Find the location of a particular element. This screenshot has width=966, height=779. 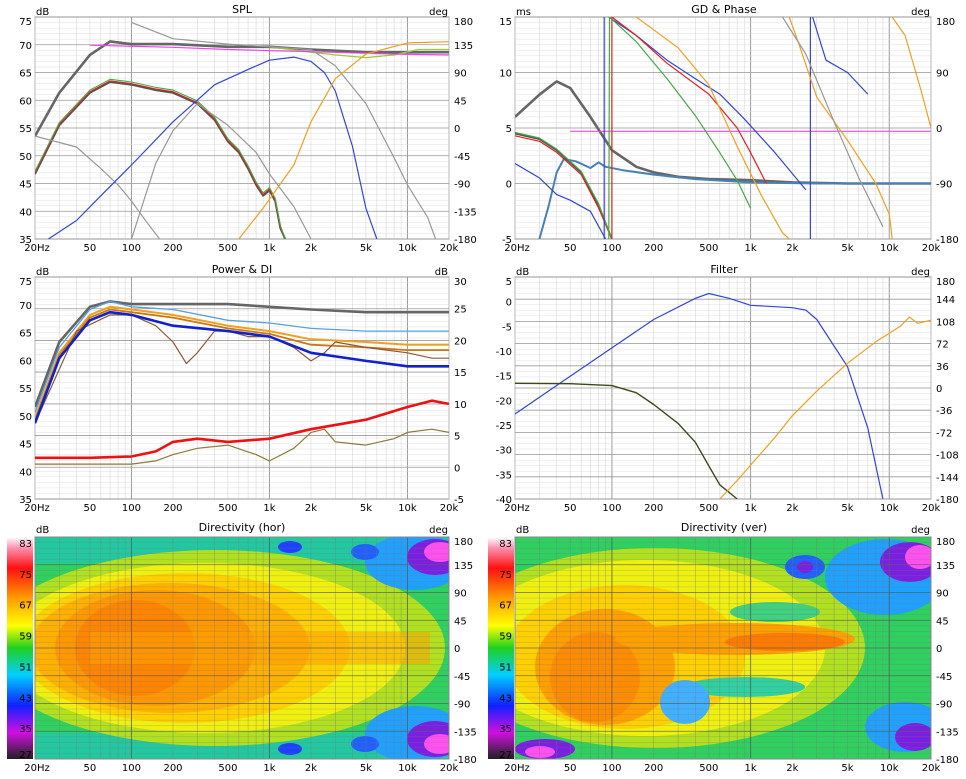

gd-phase-series is located at coordinates (723, 128).